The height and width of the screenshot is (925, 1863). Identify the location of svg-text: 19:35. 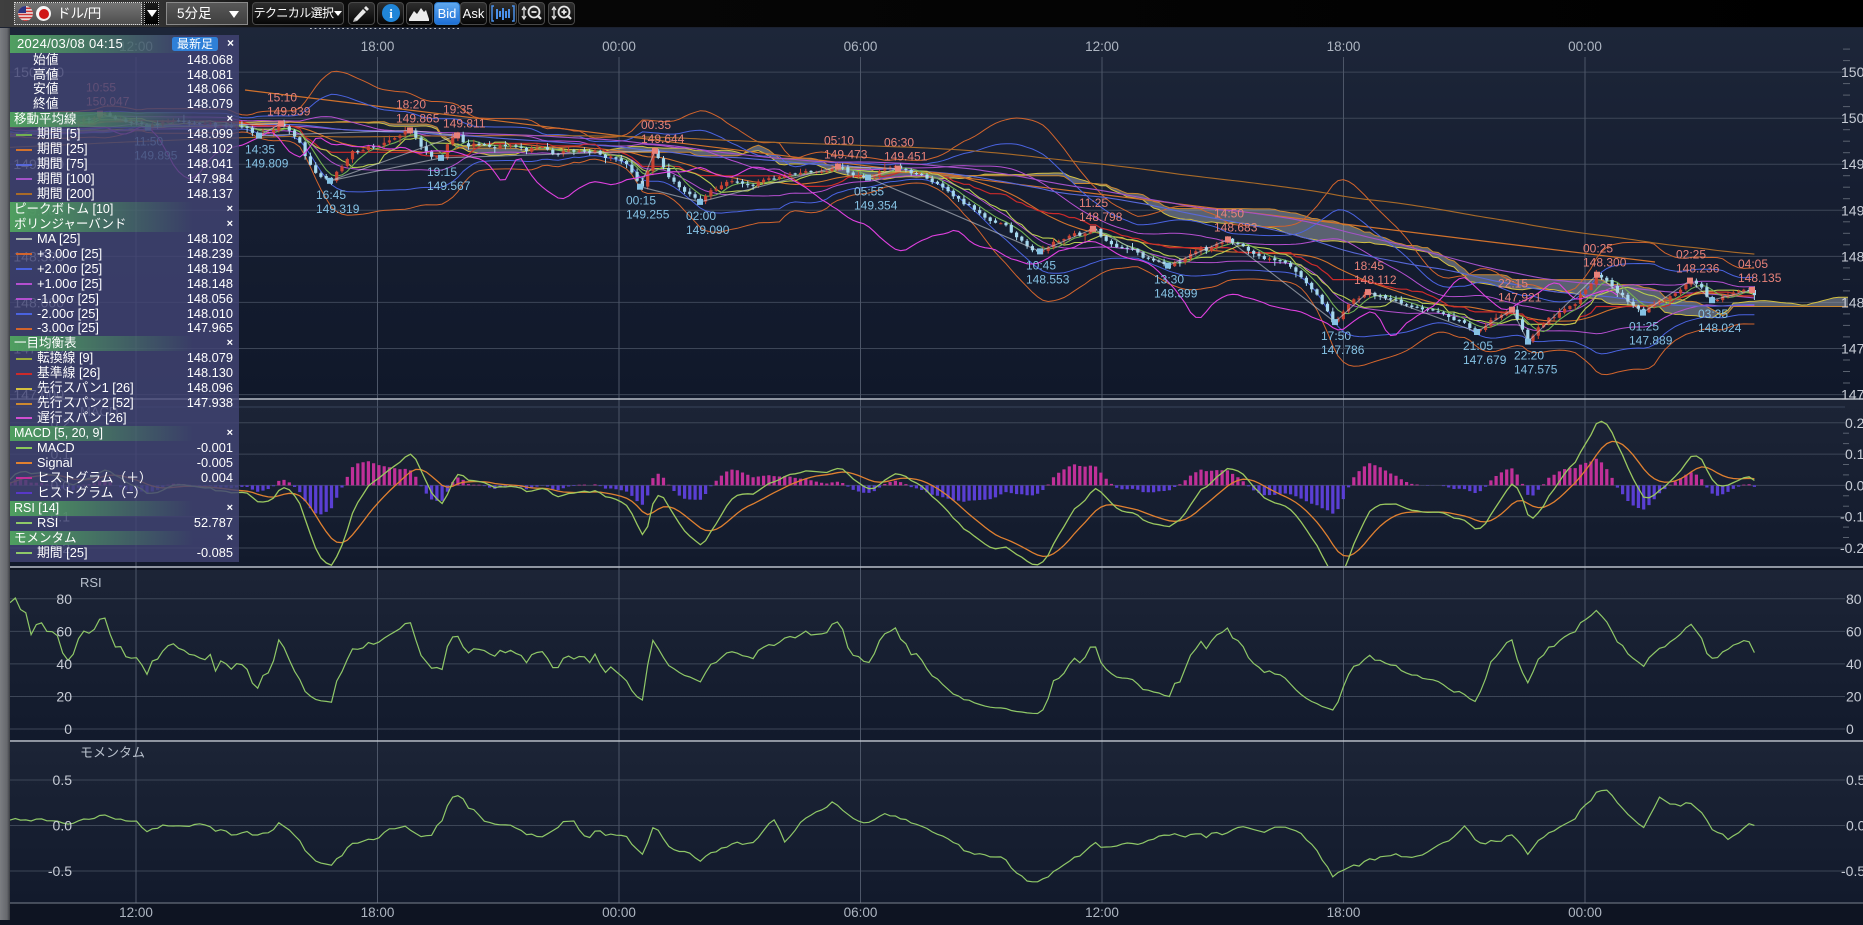
(458, 109).